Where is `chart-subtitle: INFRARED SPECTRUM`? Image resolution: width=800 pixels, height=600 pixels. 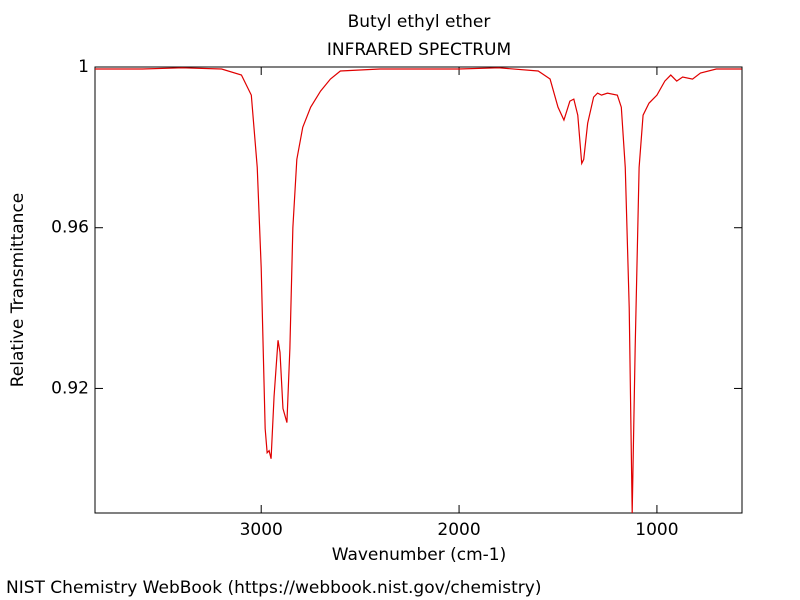 chart-subtitle: INFRARED SPECTRUM is located at coordinates (419, 50).